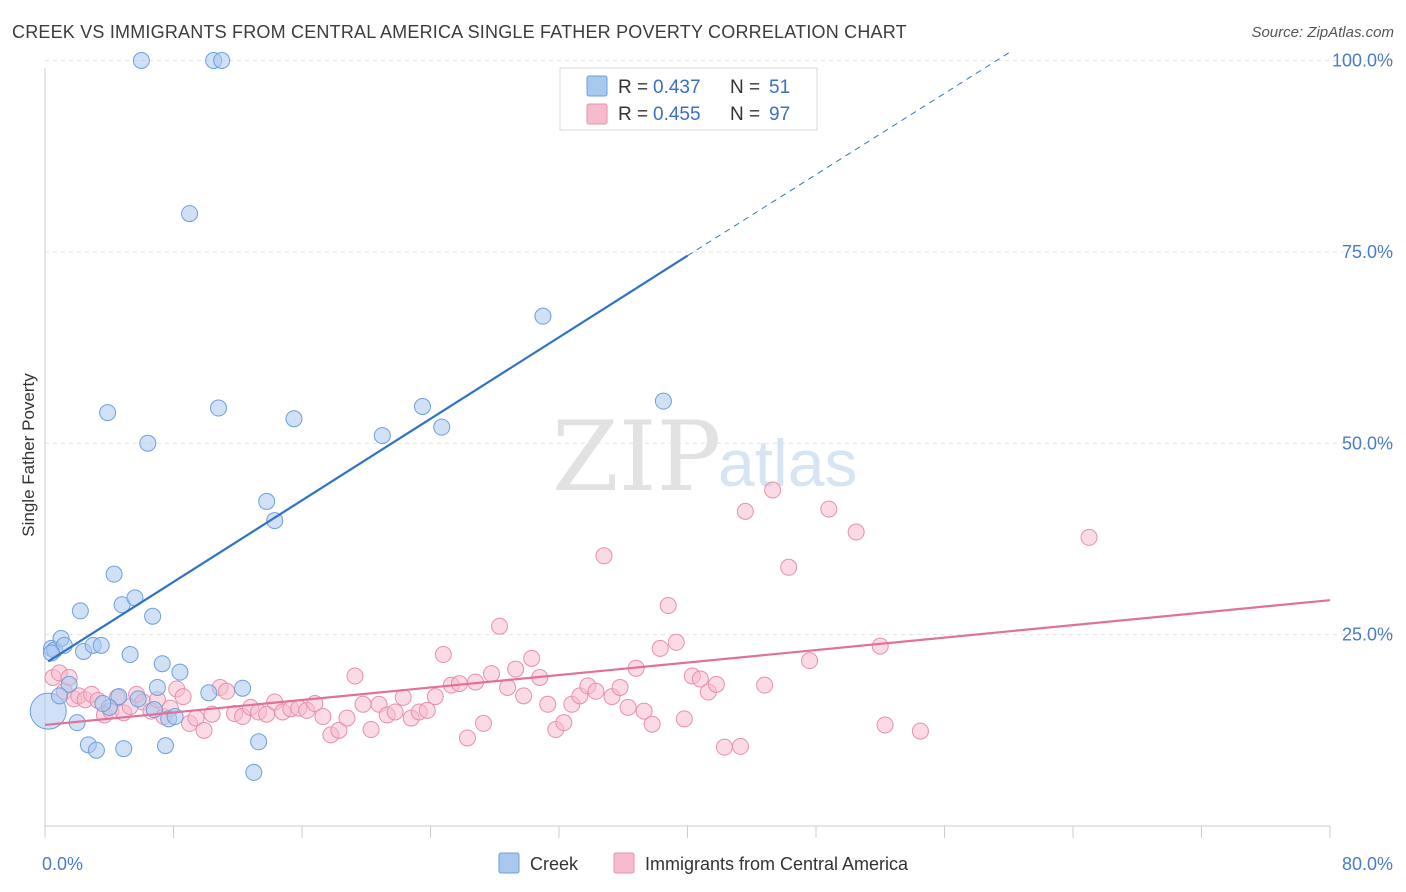 The height and width of the screenshot is (892, 1406). Describe the element at coordinates (1362, 348) in the screenshot. I see `y-tick-labels: 25.0% 50.0% 75.0% 100.0%` at that location.